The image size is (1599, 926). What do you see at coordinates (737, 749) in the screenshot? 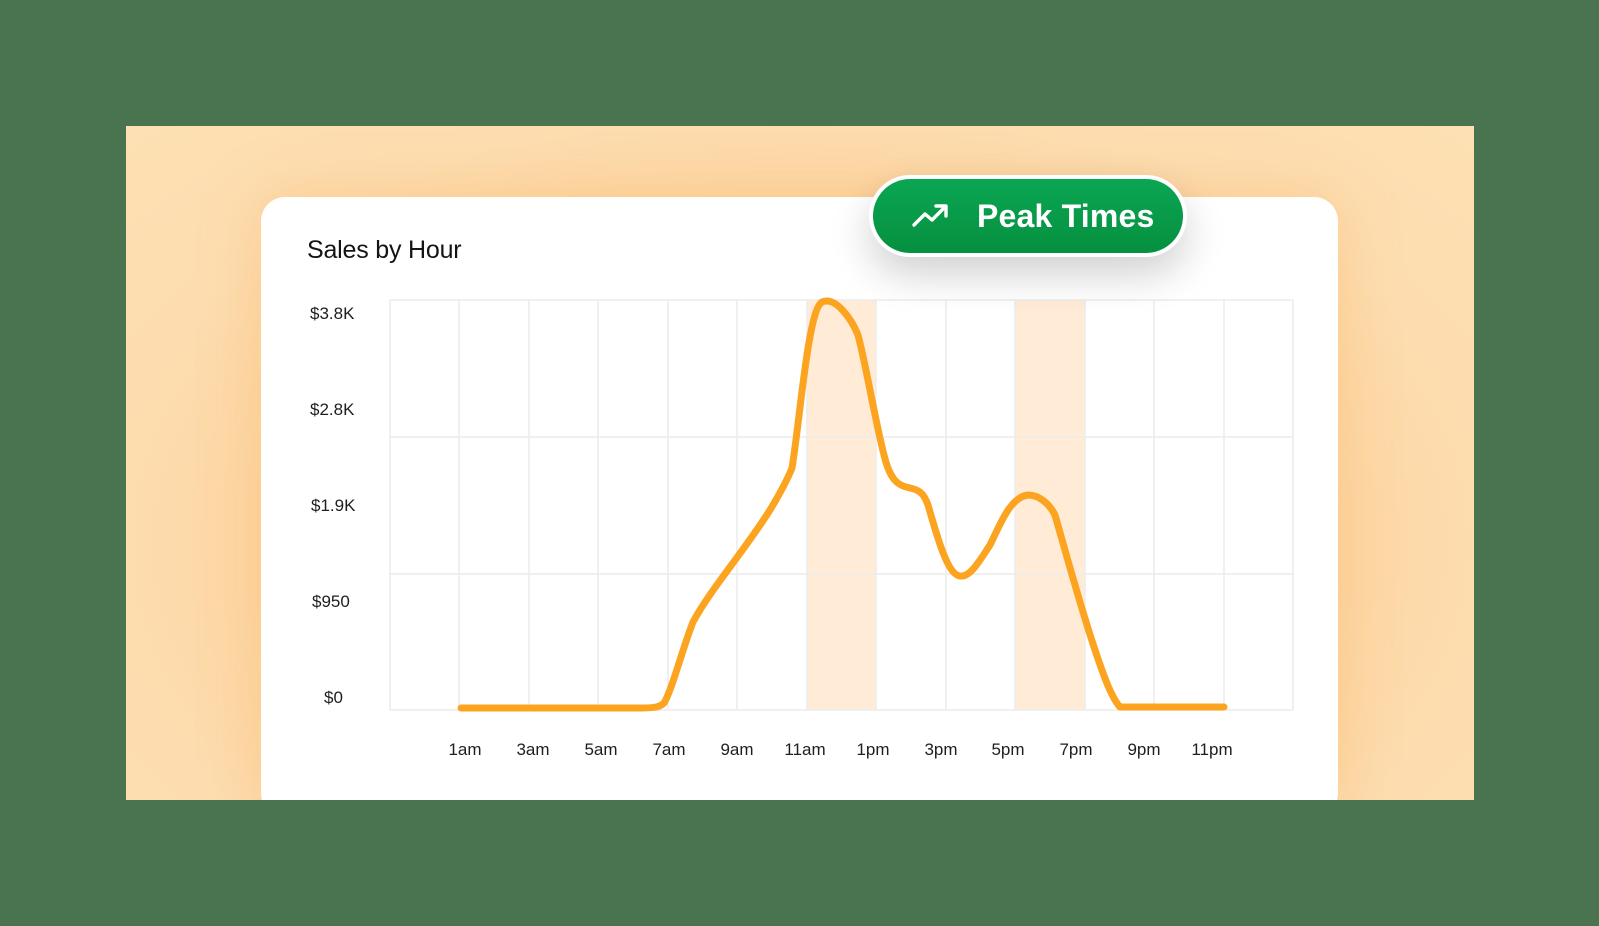
I see `x-tick-label: 9am` at bounding box center [737, 749].